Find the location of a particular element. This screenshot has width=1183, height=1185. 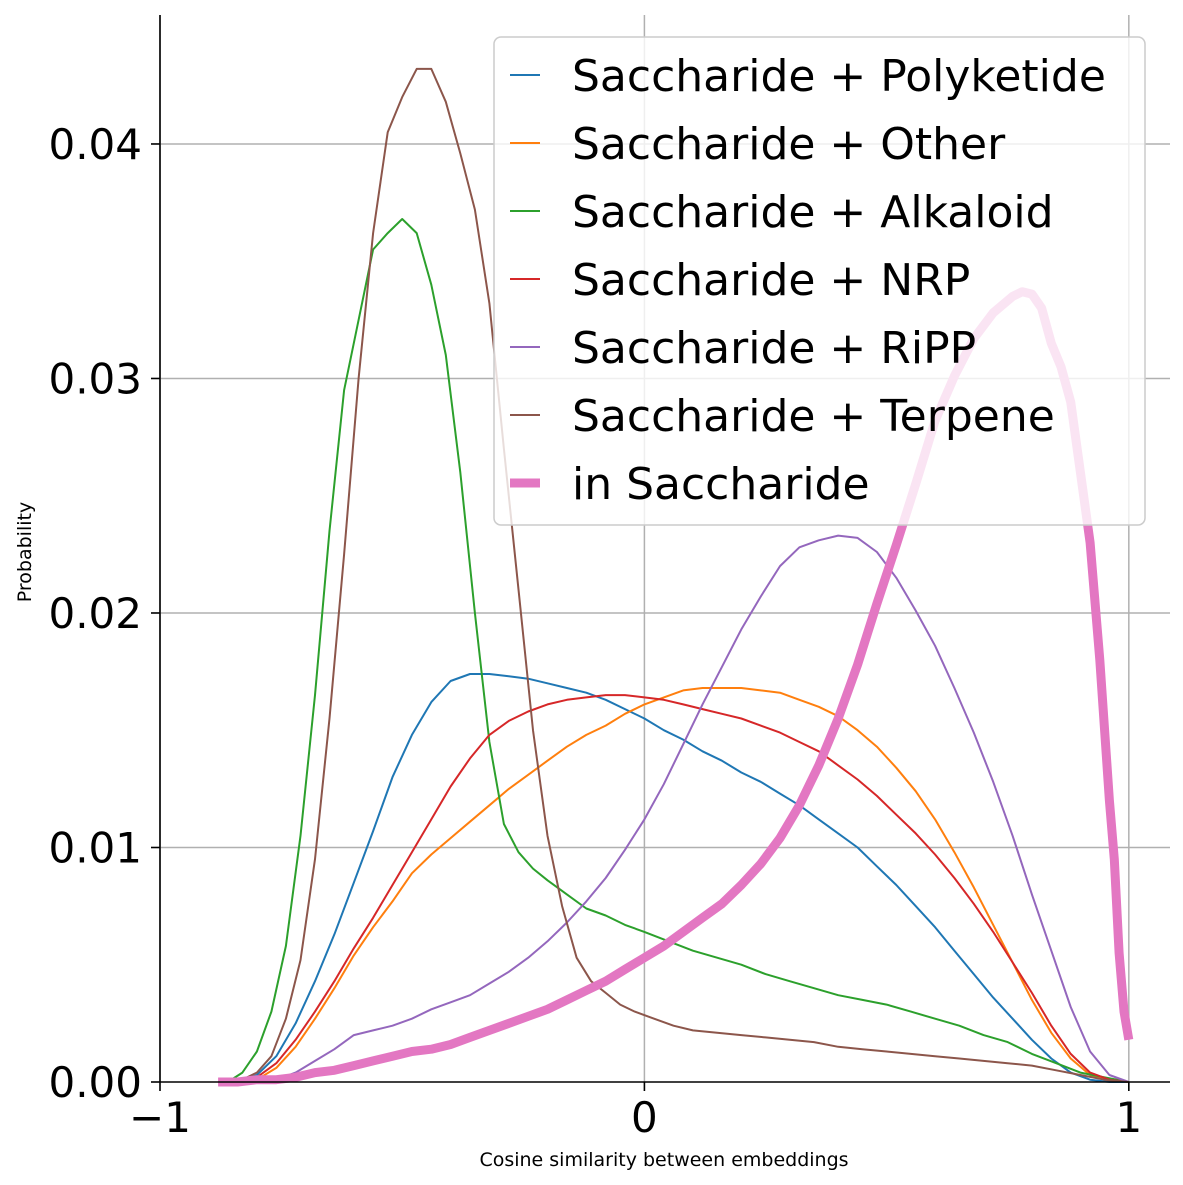

y-tick-label: 0.01 is located at coordinates (95, 847).